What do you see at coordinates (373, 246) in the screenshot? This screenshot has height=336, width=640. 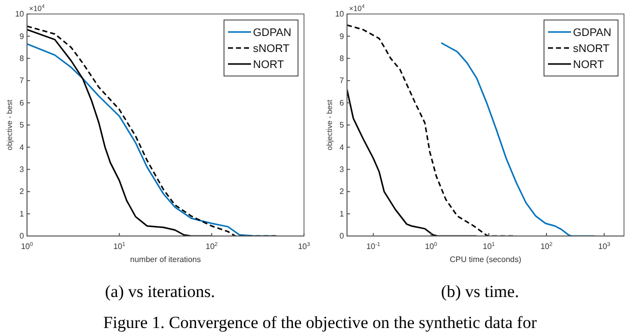 I see `x-tick-label: 10$^{-1}$` at bounding box center [373, 246].